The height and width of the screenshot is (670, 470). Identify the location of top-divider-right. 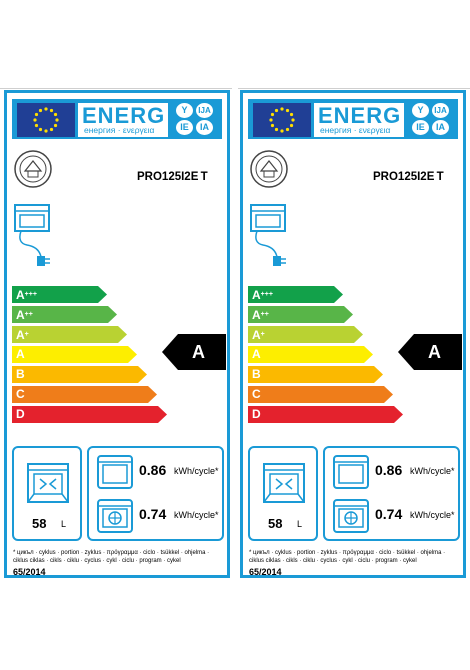
(354, 88).